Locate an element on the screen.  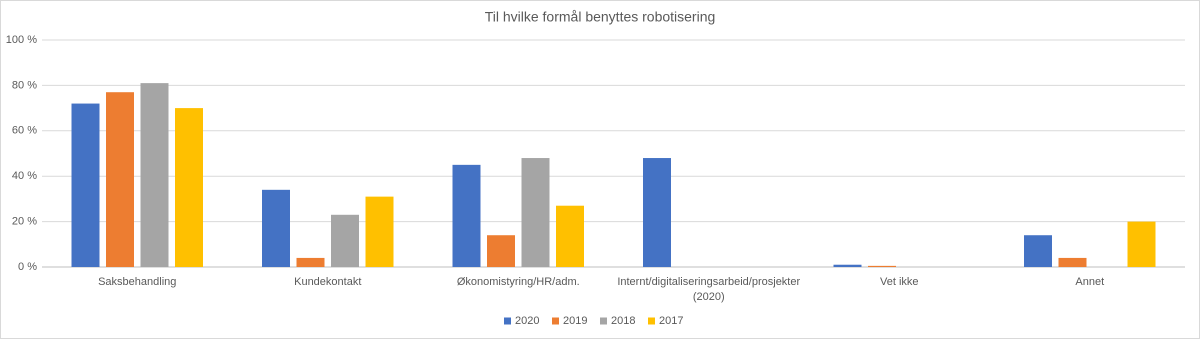
x-label-box: Saksbehandling is located at coordinates (137, 282).